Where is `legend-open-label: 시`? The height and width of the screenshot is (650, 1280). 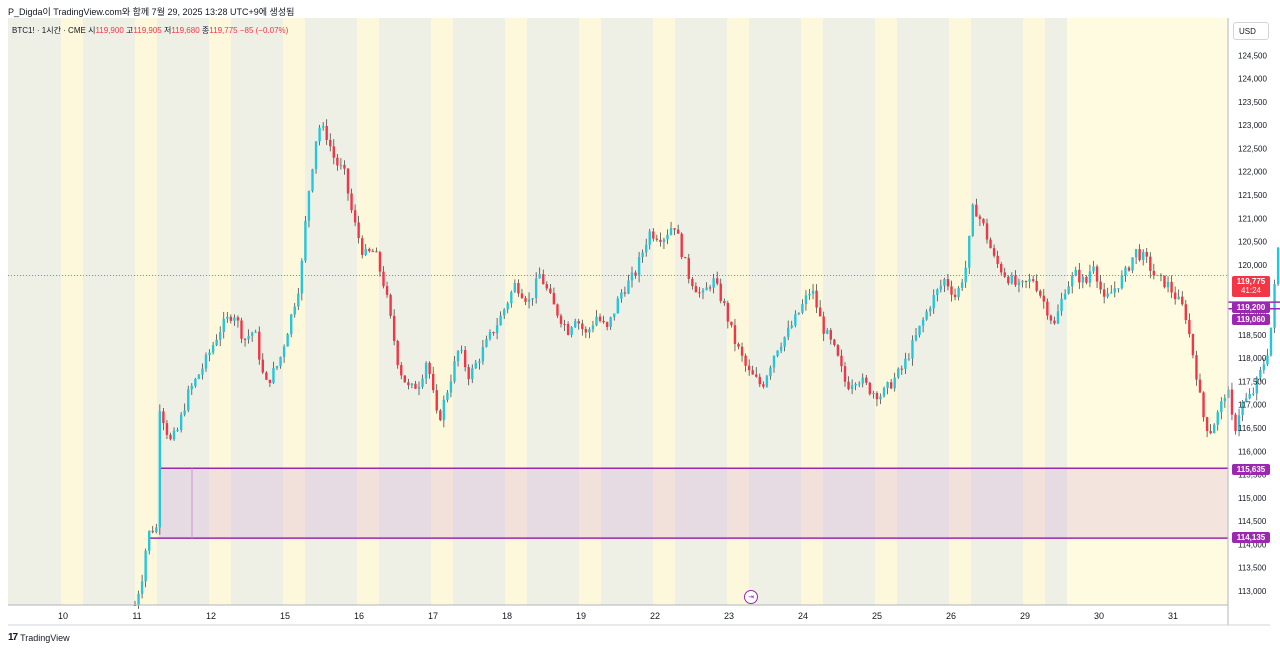 legend-open-label: 시 is located at coordinates (92, 30).